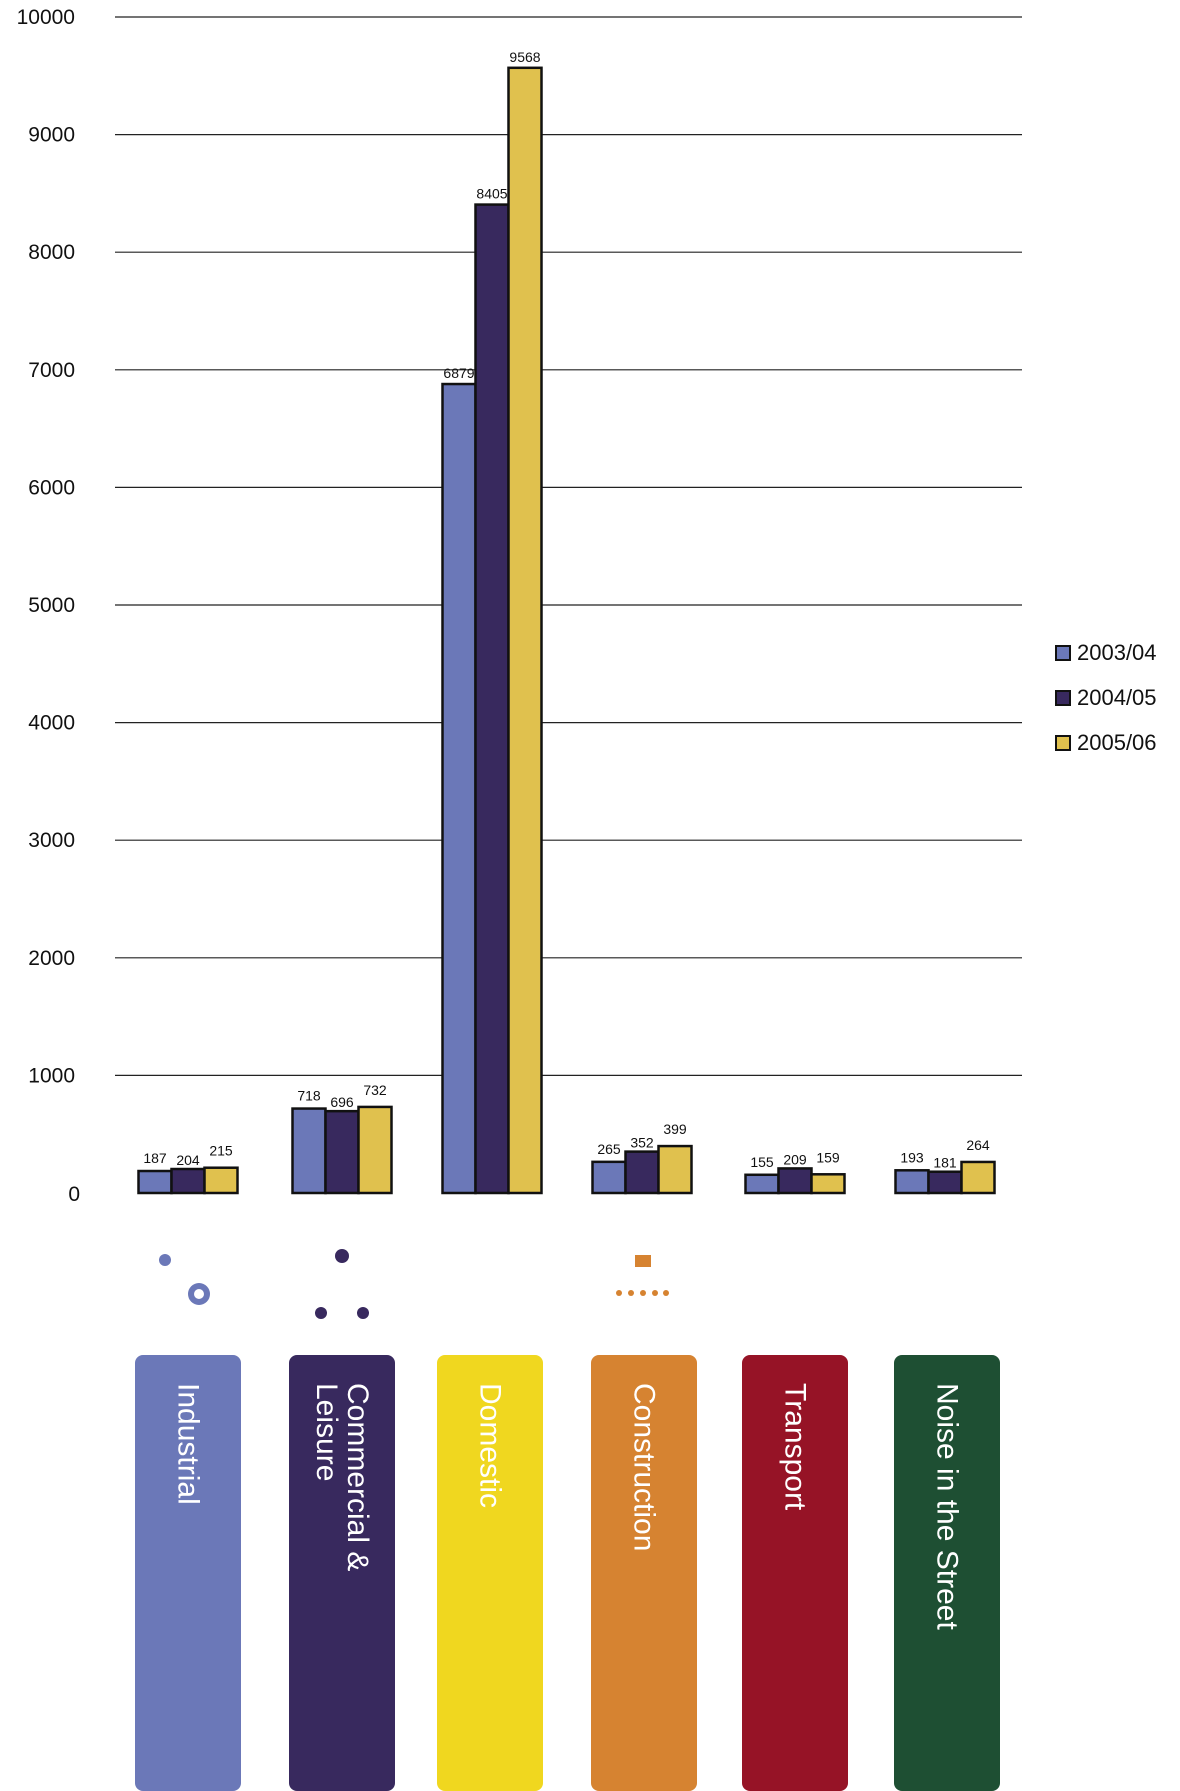  What do you see at coordinates (342, 1573) in the screenshot?
I see `category-strip-commercial: Commercial & Leisure` at bounding box center [342, 1573].